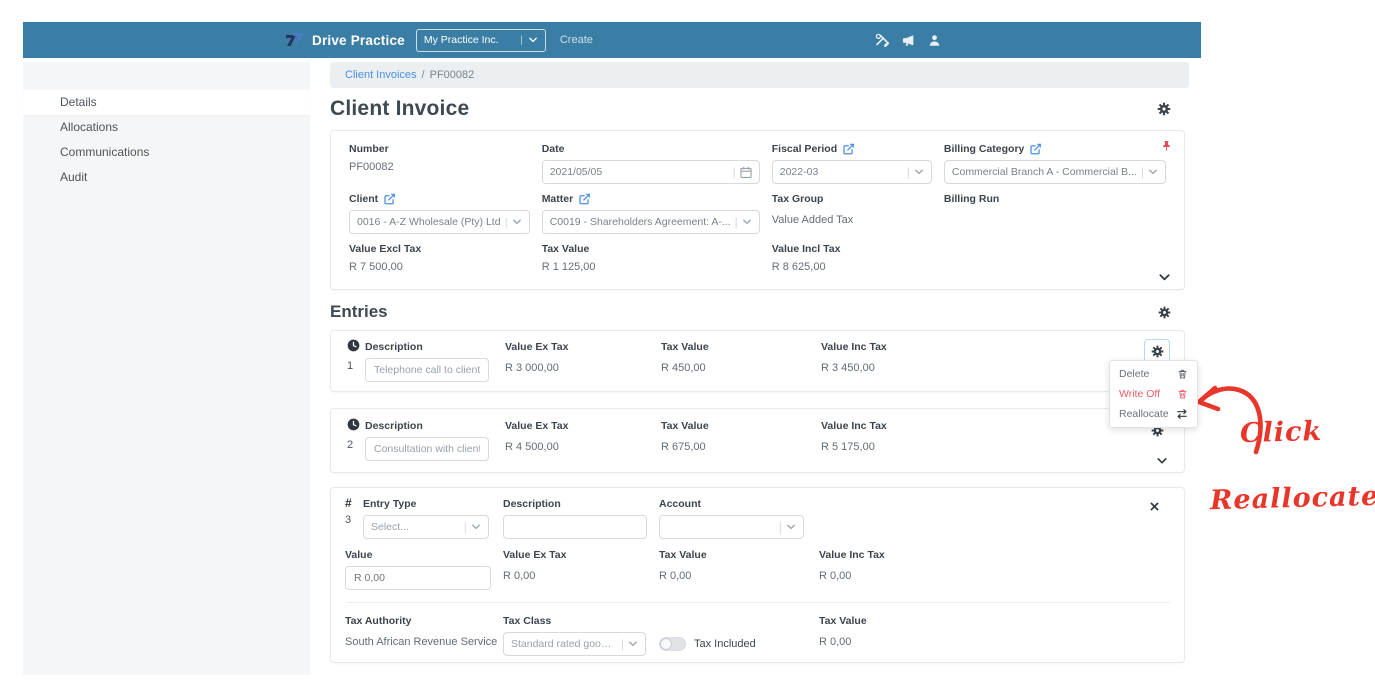 Image resolution: width=1375 pixels, height=688 pixels. Describe the element at coordinates (675, 576) in the screenshot. I see `tax-value-value: R 0,00` at that location.